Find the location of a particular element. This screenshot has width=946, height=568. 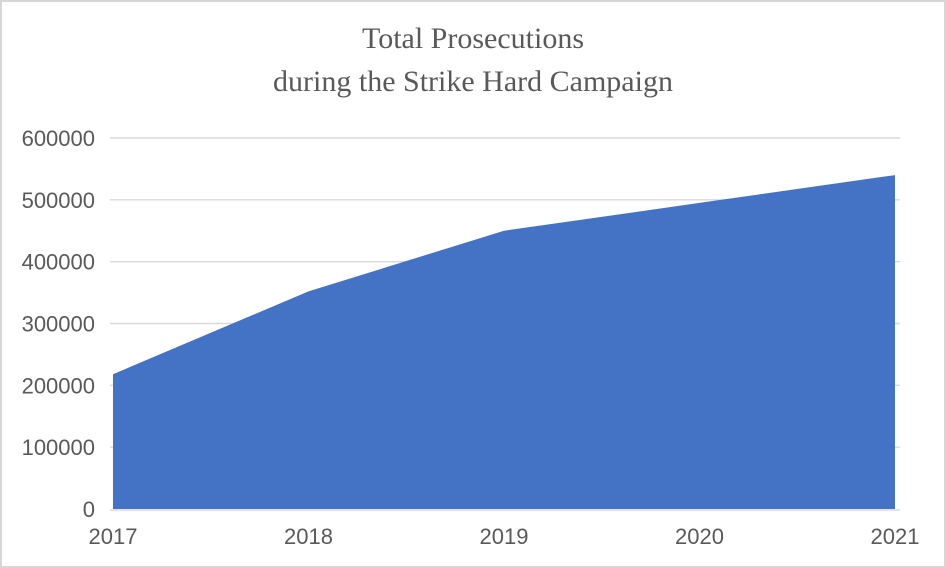

x-axis-tick-label: 2020 is located at coordinates (699, 536).